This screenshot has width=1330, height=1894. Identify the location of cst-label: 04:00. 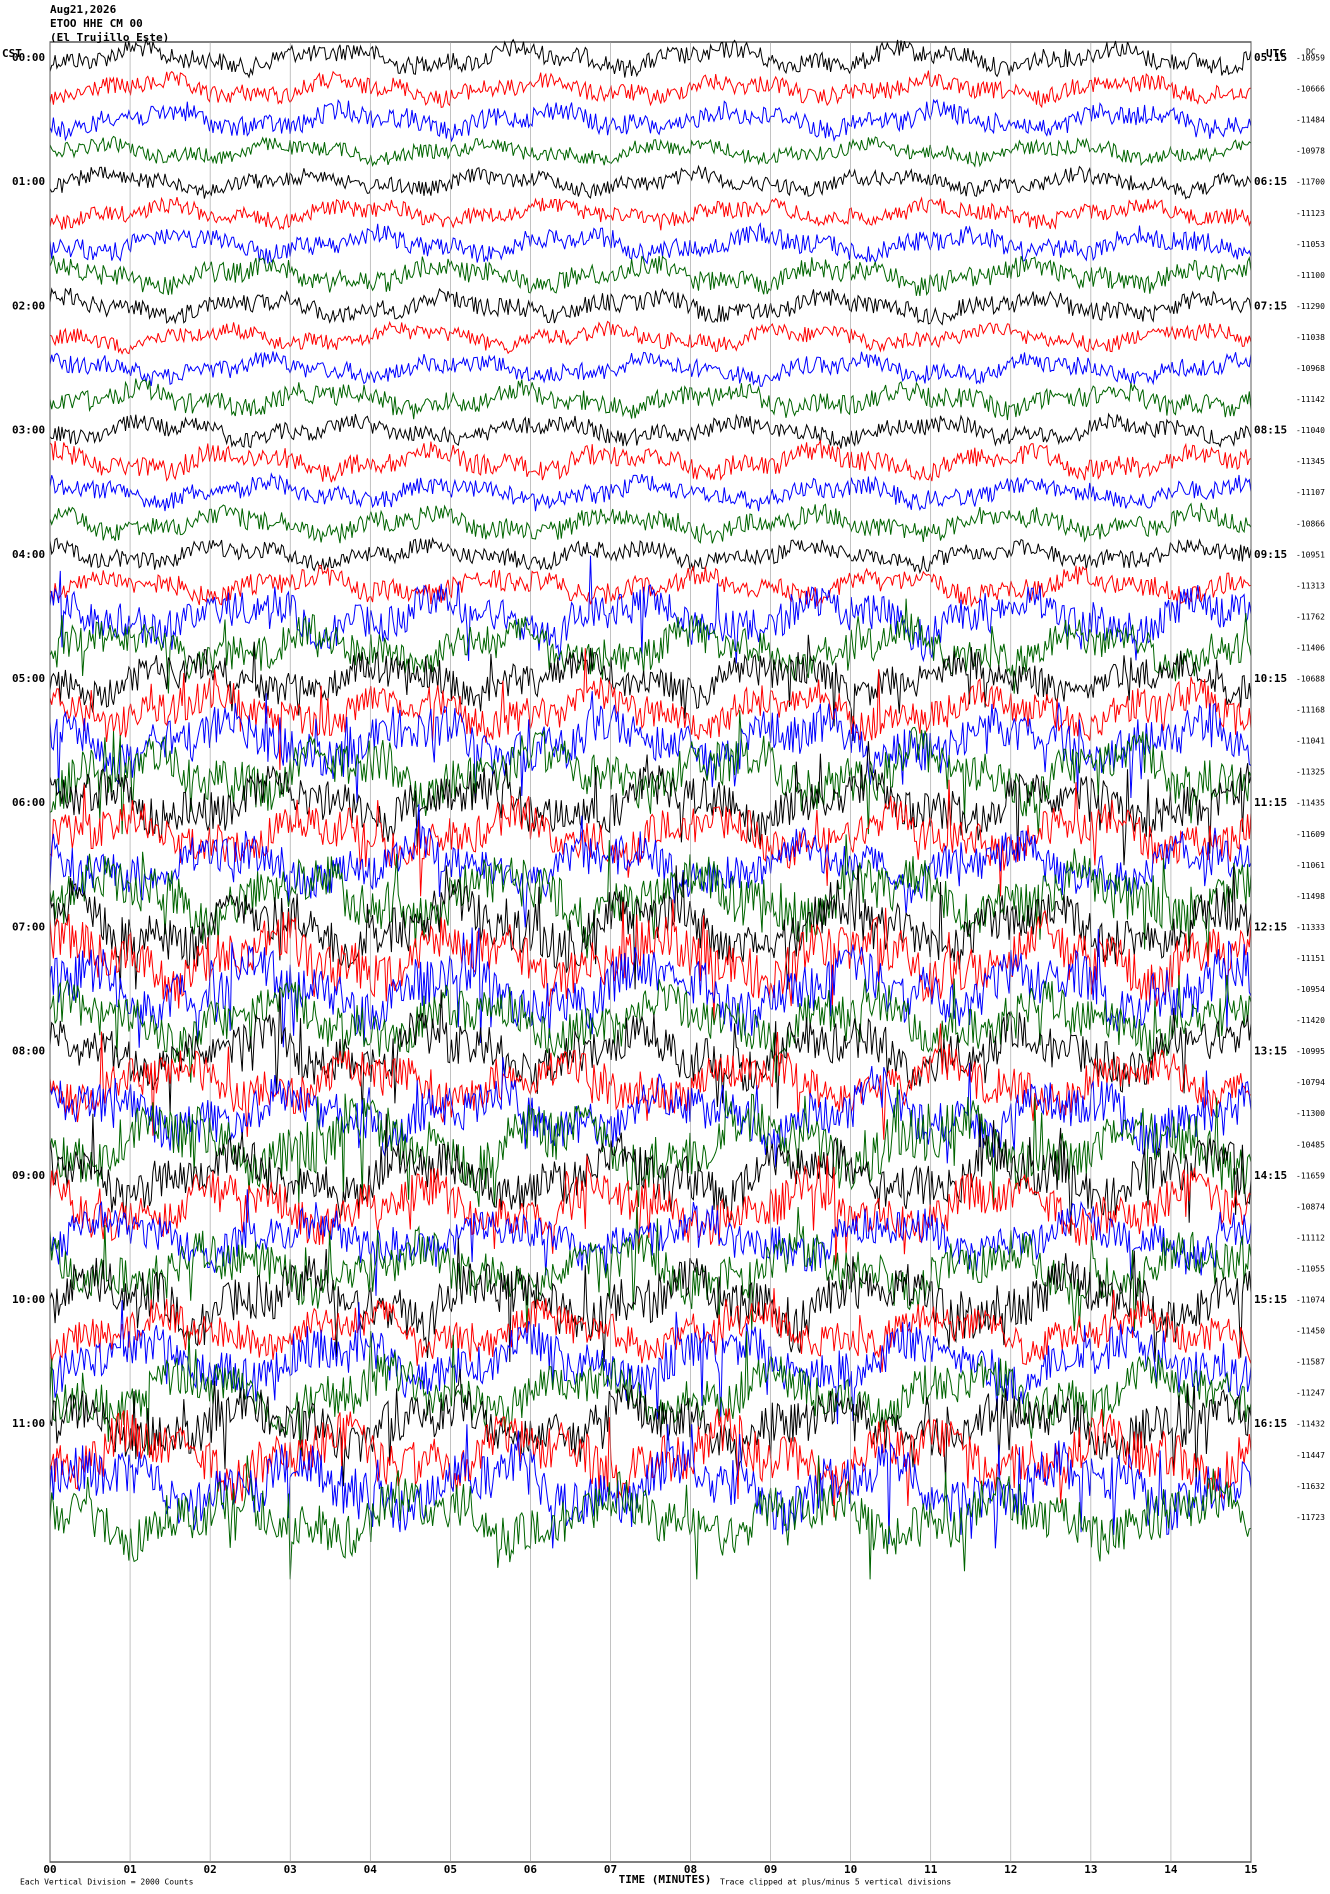
(28, 554).